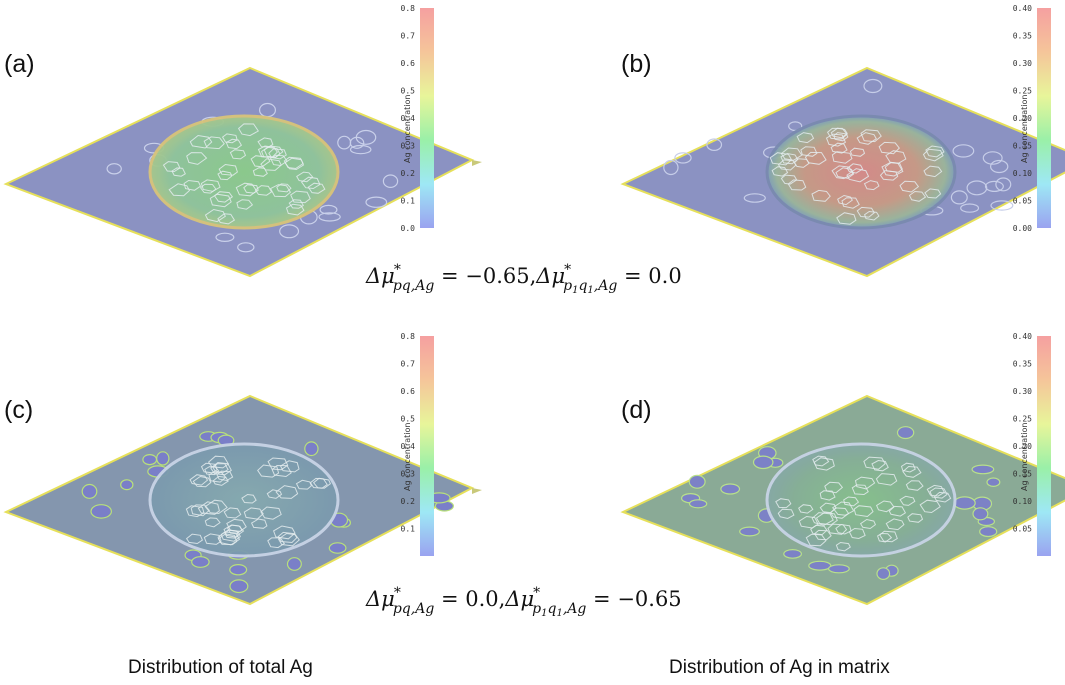  Describe the element at coordinates (1022, 364) in the screenshot. I see `colorbar-tick-label: 0.35` at that location.